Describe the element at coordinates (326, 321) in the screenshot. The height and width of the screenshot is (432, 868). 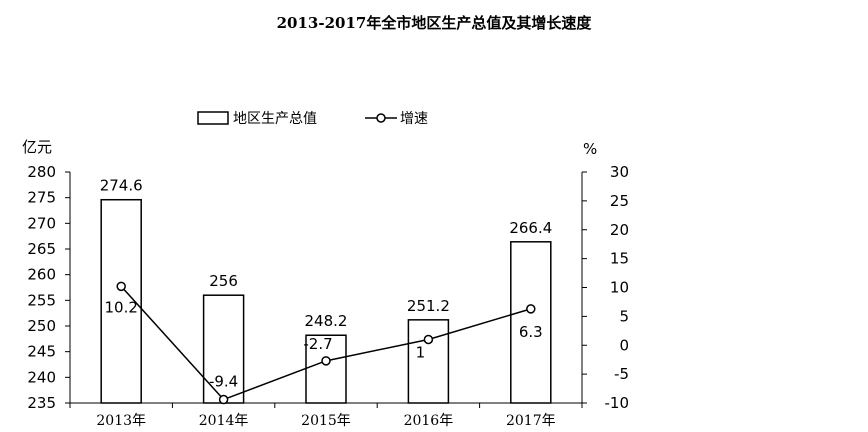
I see `bar-value-label: 248.2` at that location.